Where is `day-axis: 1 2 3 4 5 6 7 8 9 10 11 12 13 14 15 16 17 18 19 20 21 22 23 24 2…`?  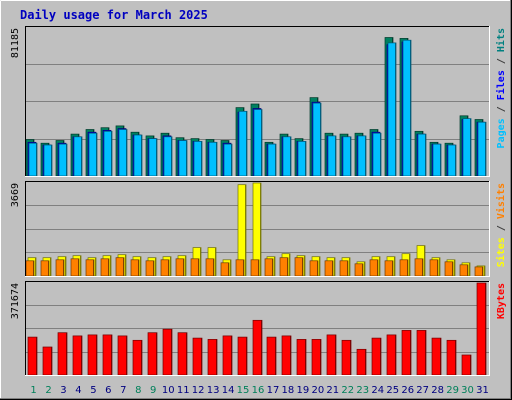 day-axis: 1 2 3 4 5 6 7 8 9 10 11 12 13 14 15 16 17 18 19 20 21 22 23 24 2… is located at coordinates (259, 390).